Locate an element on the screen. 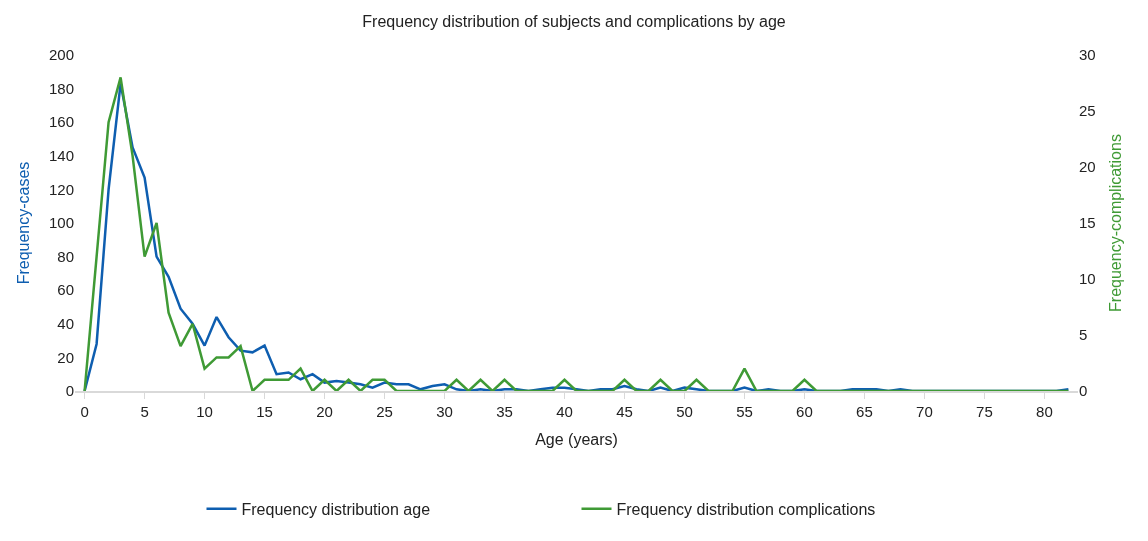  x-axis-title: Age (years) is located at coordinates (576, 439).